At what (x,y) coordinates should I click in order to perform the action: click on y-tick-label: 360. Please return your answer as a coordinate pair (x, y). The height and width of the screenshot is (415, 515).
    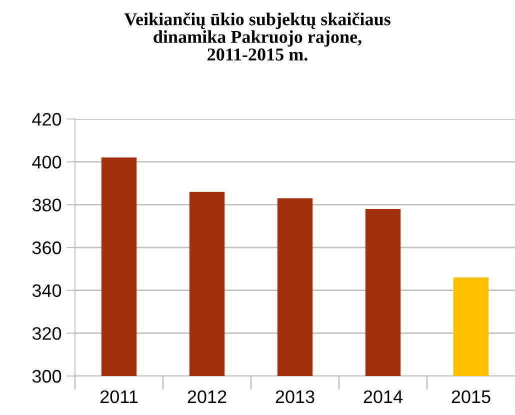
    Looking at the image, I should click on (47, 247).